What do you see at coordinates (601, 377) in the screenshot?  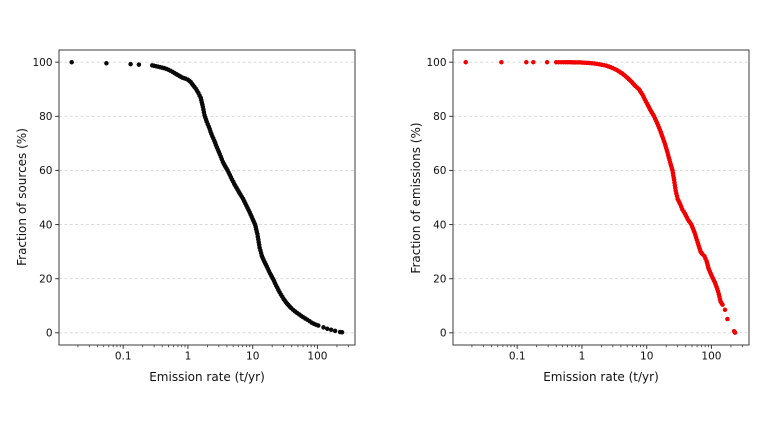 I see `right-x-axis-label: Emission rate (t/yr)` at bounding box center [601, 377].